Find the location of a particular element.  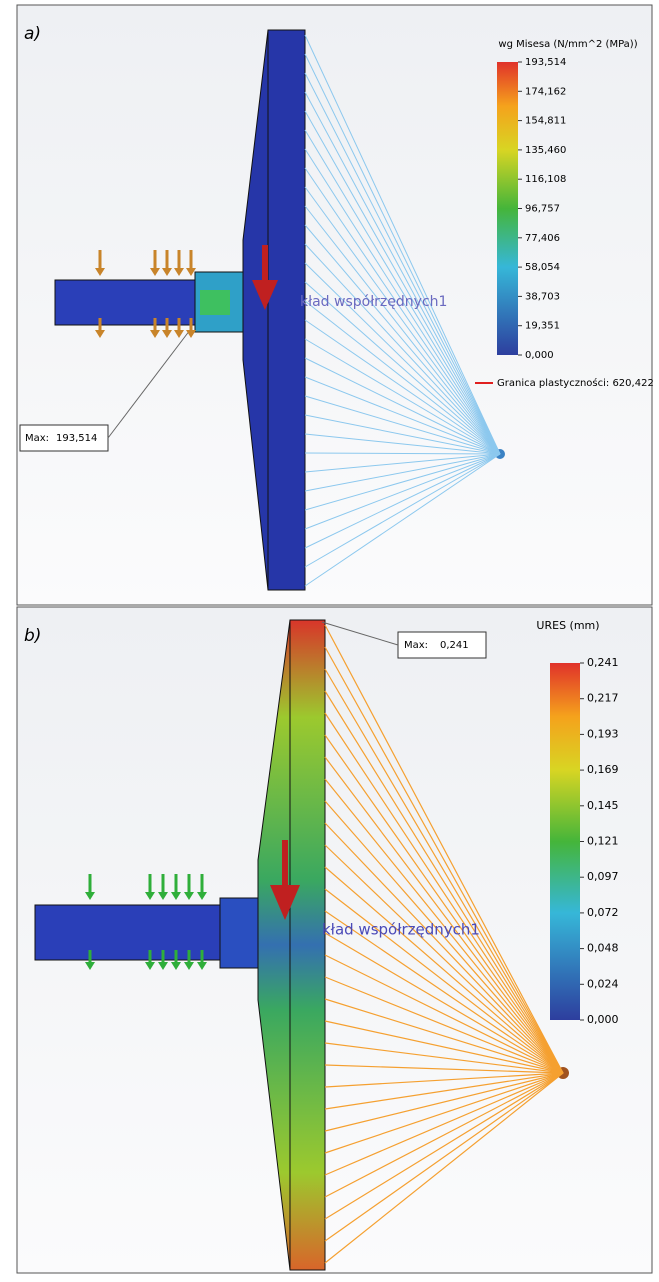

panel-label: b) is located at coordinates (32, 636).